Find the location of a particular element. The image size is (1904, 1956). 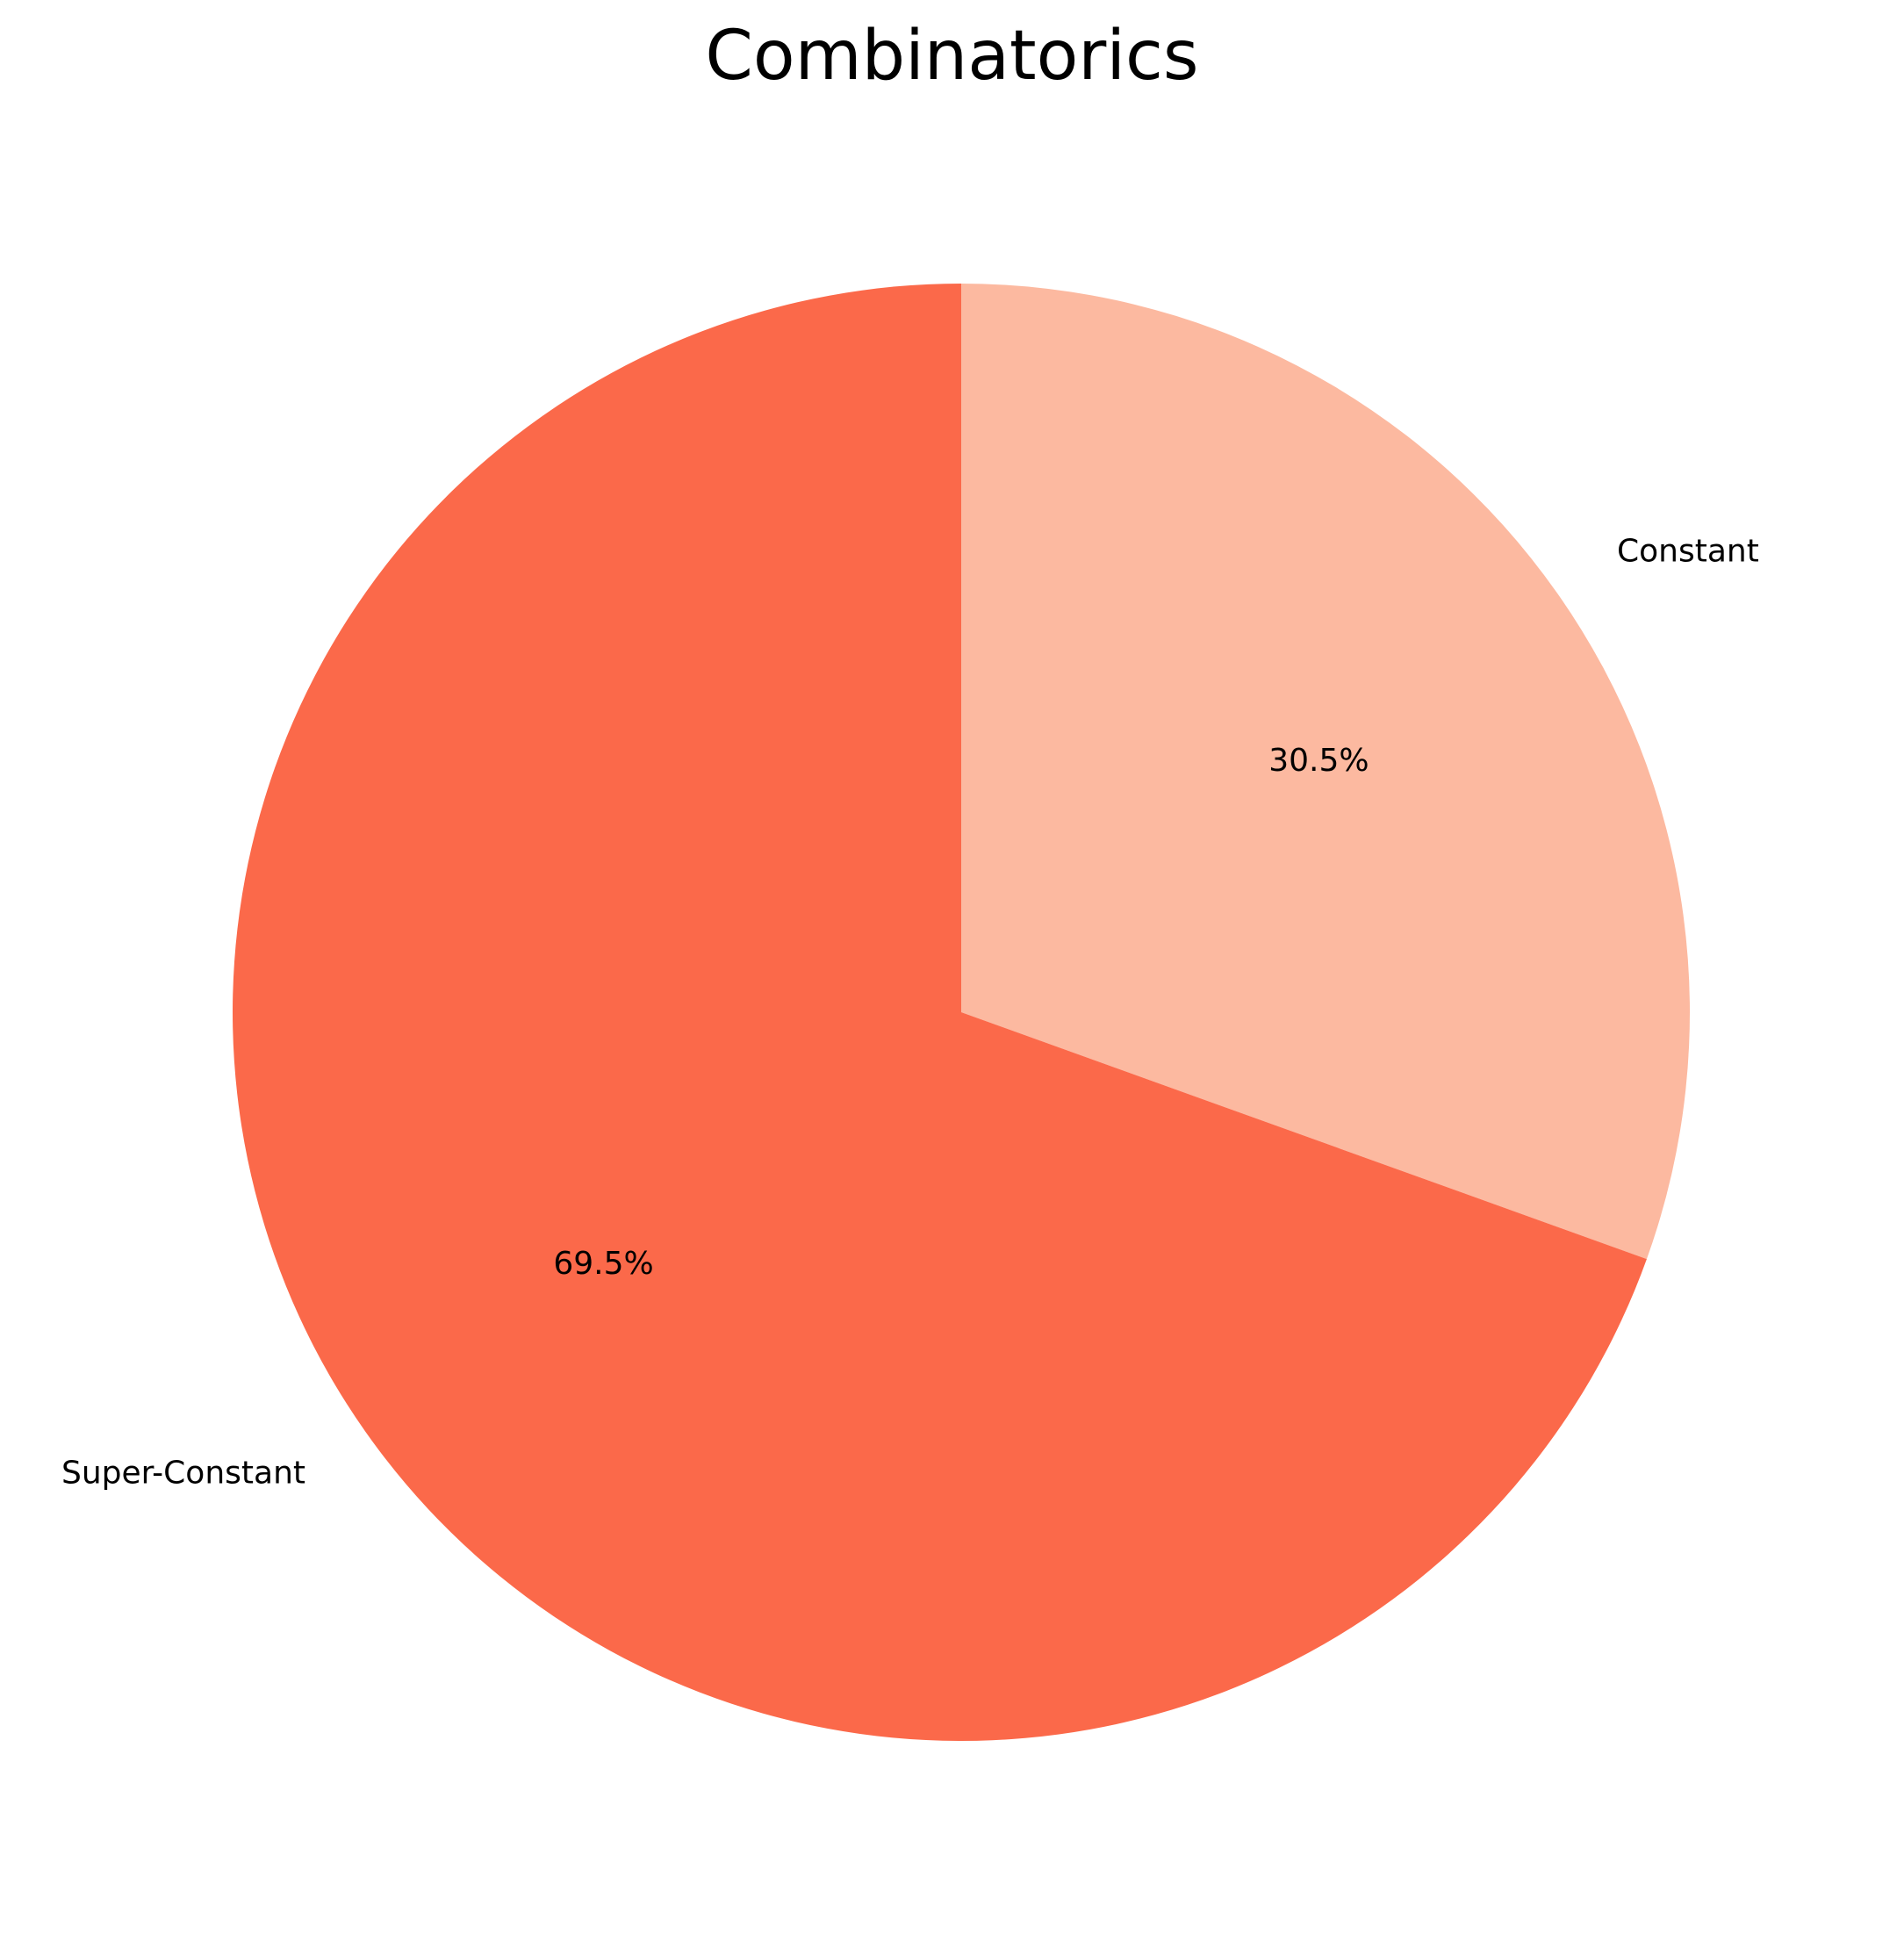

chart-title: Combinatorics is located at coordinates (952, 56).